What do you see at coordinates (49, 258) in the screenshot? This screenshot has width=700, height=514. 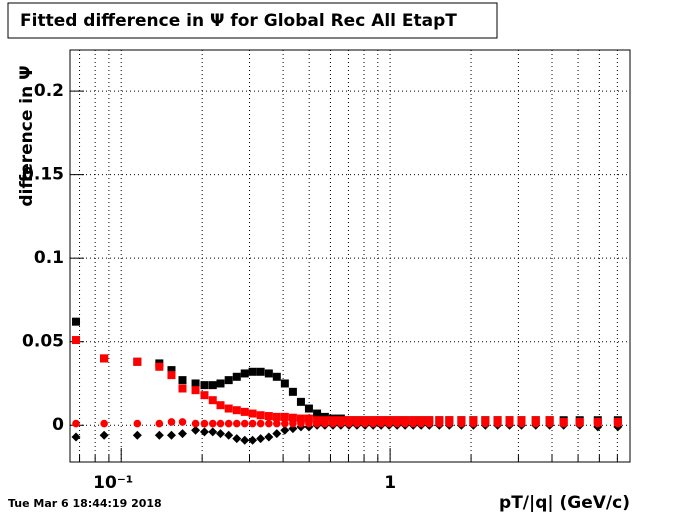 I see `y-tick-label: 0.1` at bounding box center [49, 258].